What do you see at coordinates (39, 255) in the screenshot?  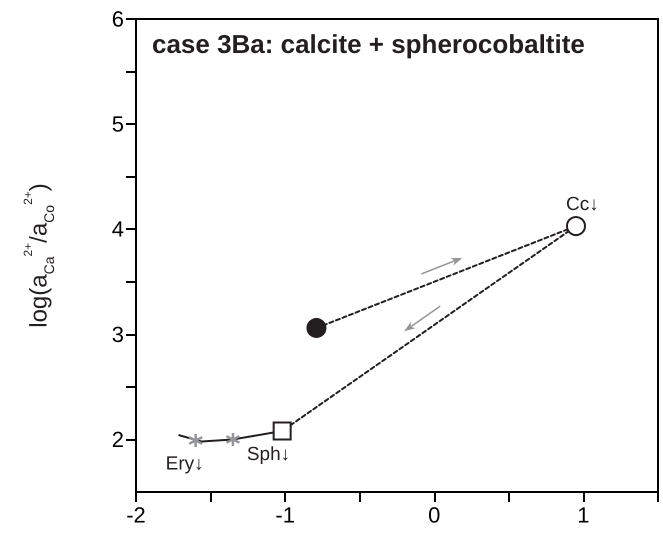 I see `y-axis-title: log(aCa2+/aCo2+)` at bounding box center [39, 255].